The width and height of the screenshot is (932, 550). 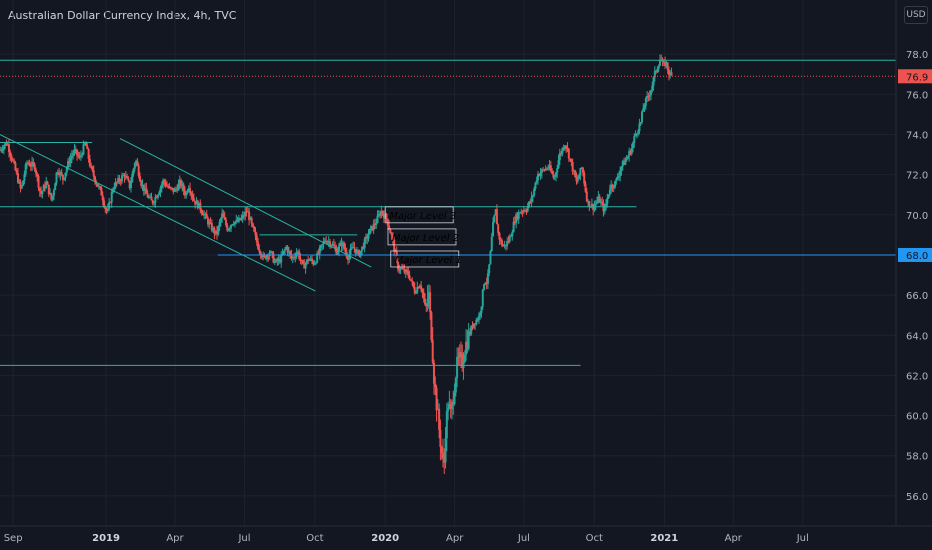 I want to click on time-axis: Sep 2019 Apr Jul Oct 2020 Apr Jul Oct 2021 Apr Jul, so click(x=406, y=538).